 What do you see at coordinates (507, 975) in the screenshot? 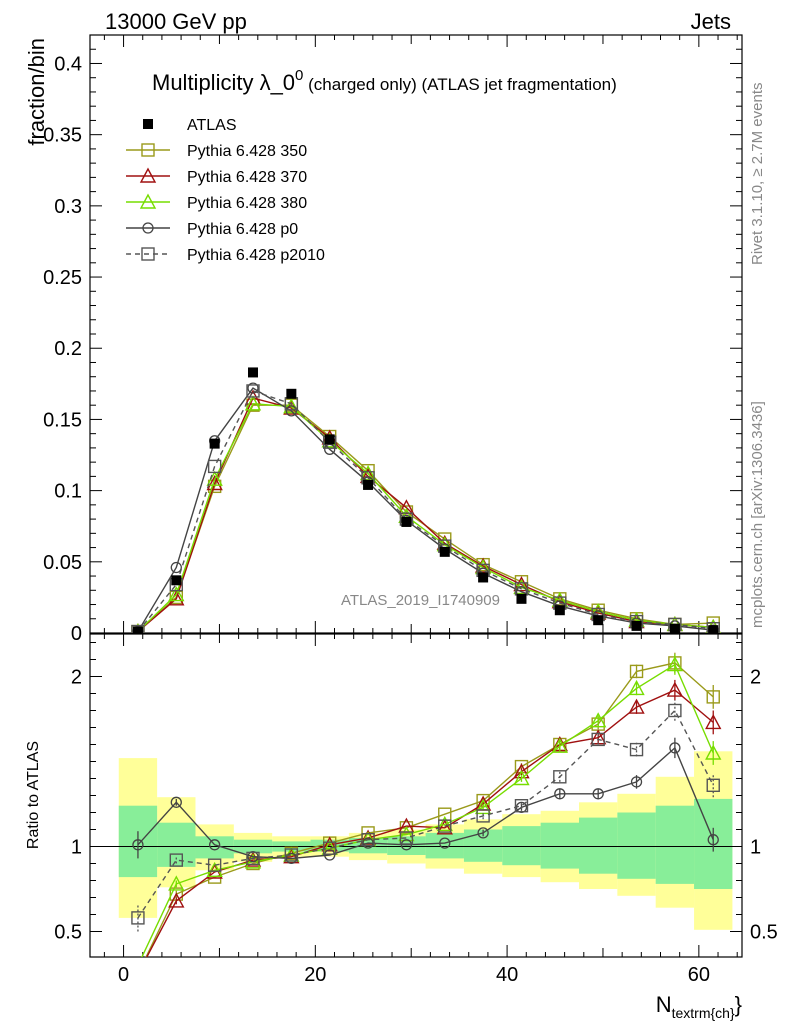
I see `x-tick-label: 40` at bounding box center [507, 975].